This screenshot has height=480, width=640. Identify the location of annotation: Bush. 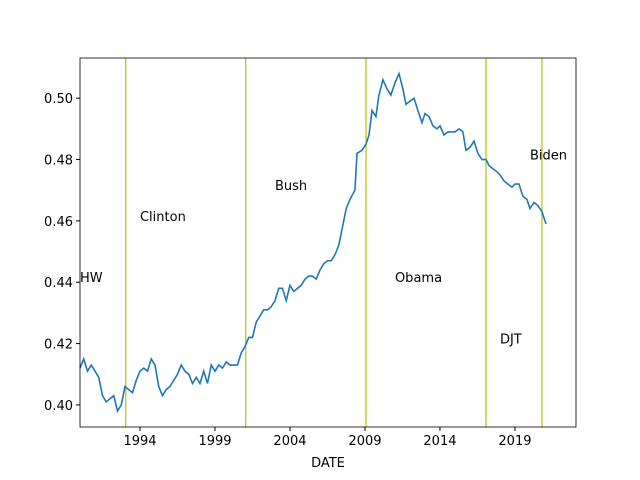
(291, 186).